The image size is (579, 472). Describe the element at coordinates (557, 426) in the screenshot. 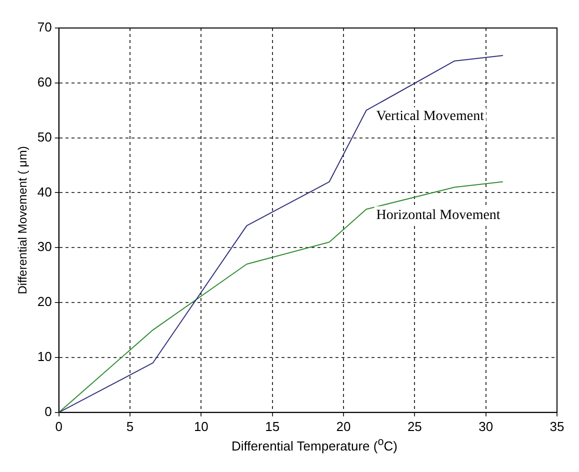

I see `x-tick-label: 35` at that location.